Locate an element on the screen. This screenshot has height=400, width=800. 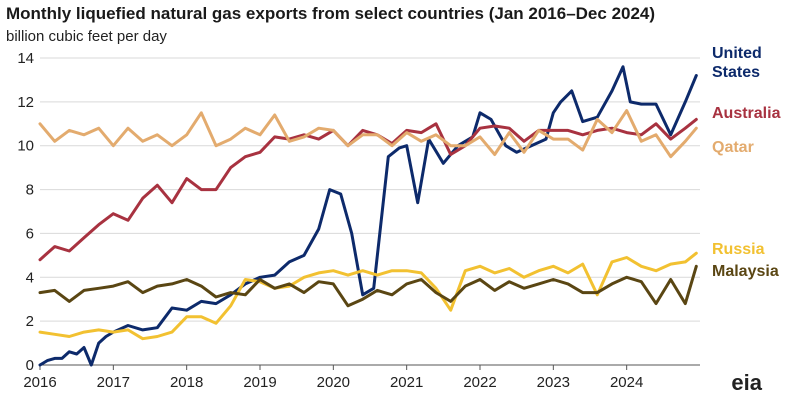
y-tick-label: 12 is located at coordinates (25, 102).